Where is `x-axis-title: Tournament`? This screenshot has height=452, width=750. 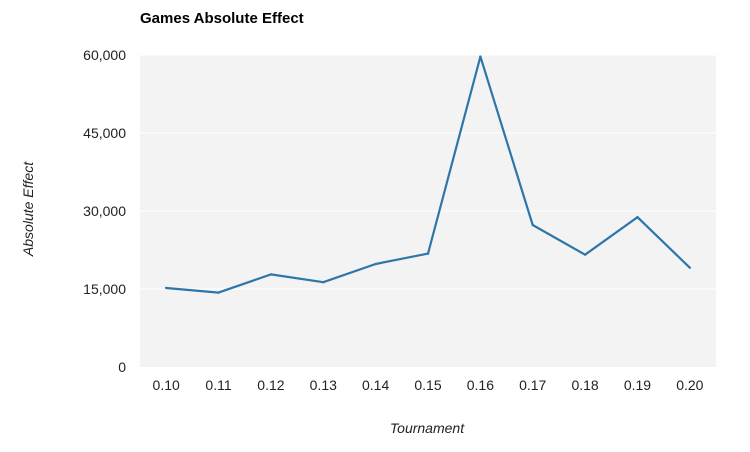 x-axis-title: Tournament is located at coordinates (427, 428).